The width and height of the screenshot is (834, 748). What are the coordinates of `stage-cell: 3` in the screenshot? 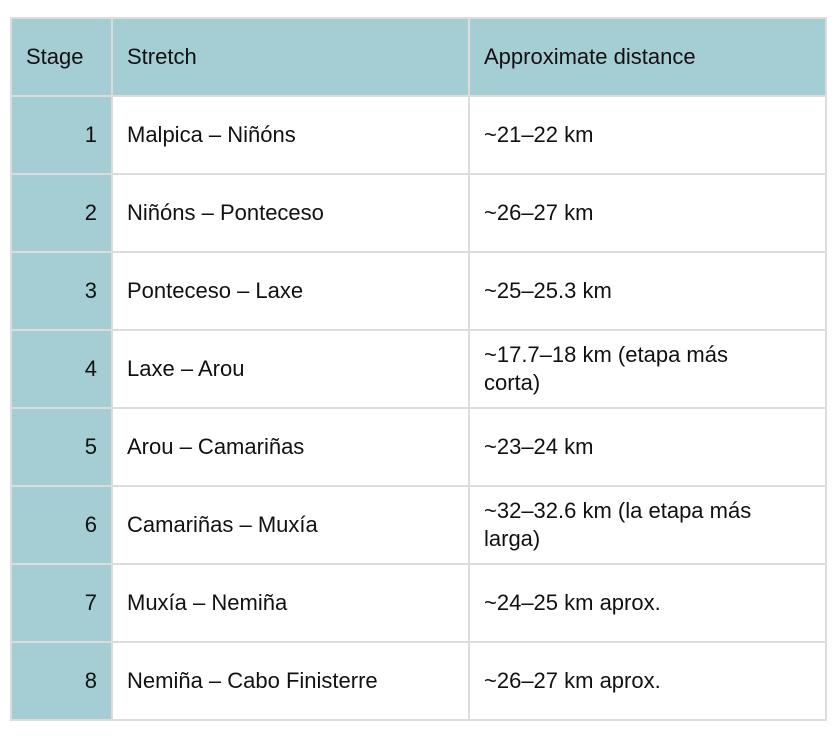 It's located at (61, 291).